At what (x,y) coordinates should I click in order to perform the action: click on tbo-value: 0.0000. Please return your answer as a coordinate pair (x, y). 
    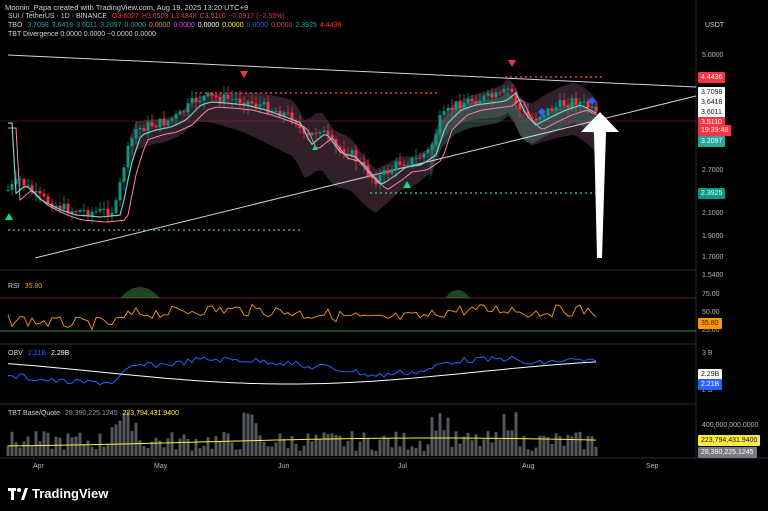
    Looking at the image, I should click on (233, 25).